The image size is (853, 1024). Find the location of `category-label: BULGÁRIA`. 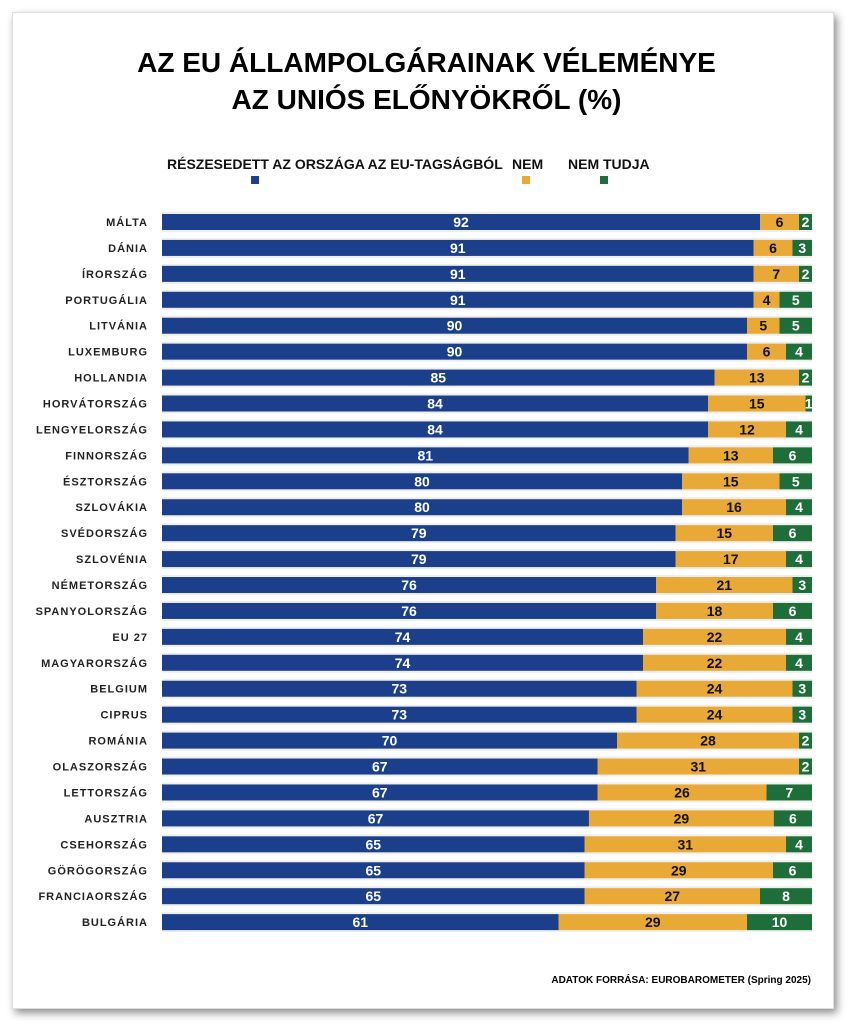

category-label: BULGÁRIA is located at coordinates (115, 922).